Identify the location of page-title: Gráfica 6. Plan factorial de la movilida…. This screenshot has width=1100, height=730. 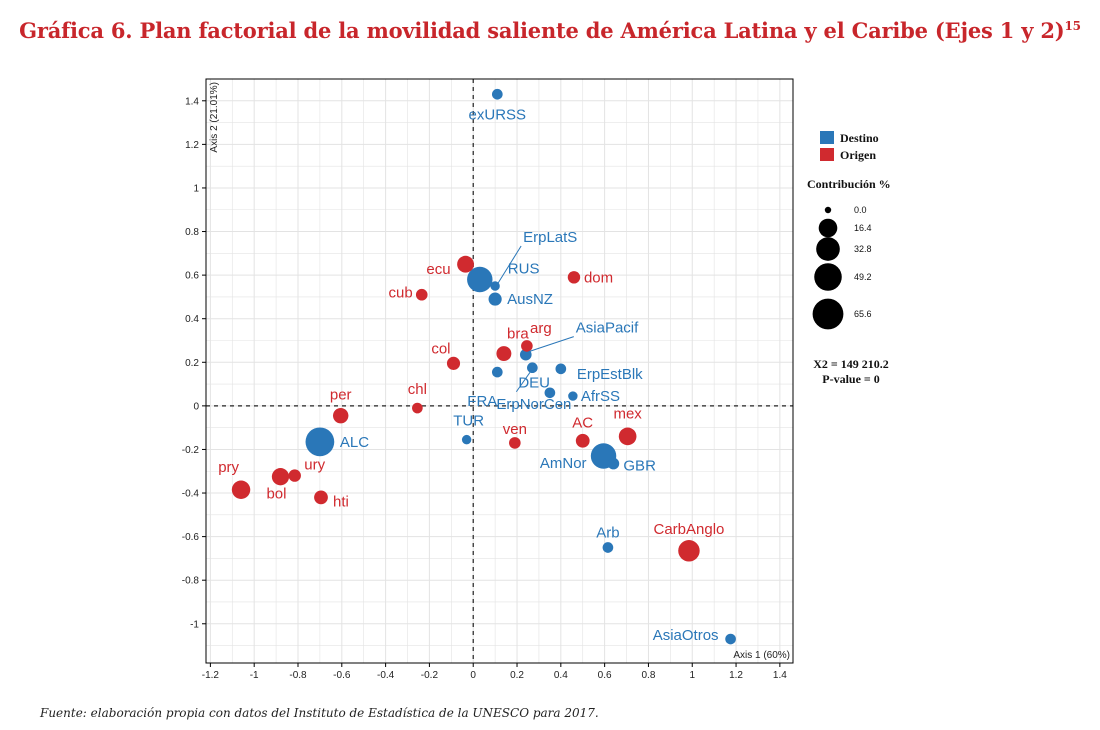
(550, 30).